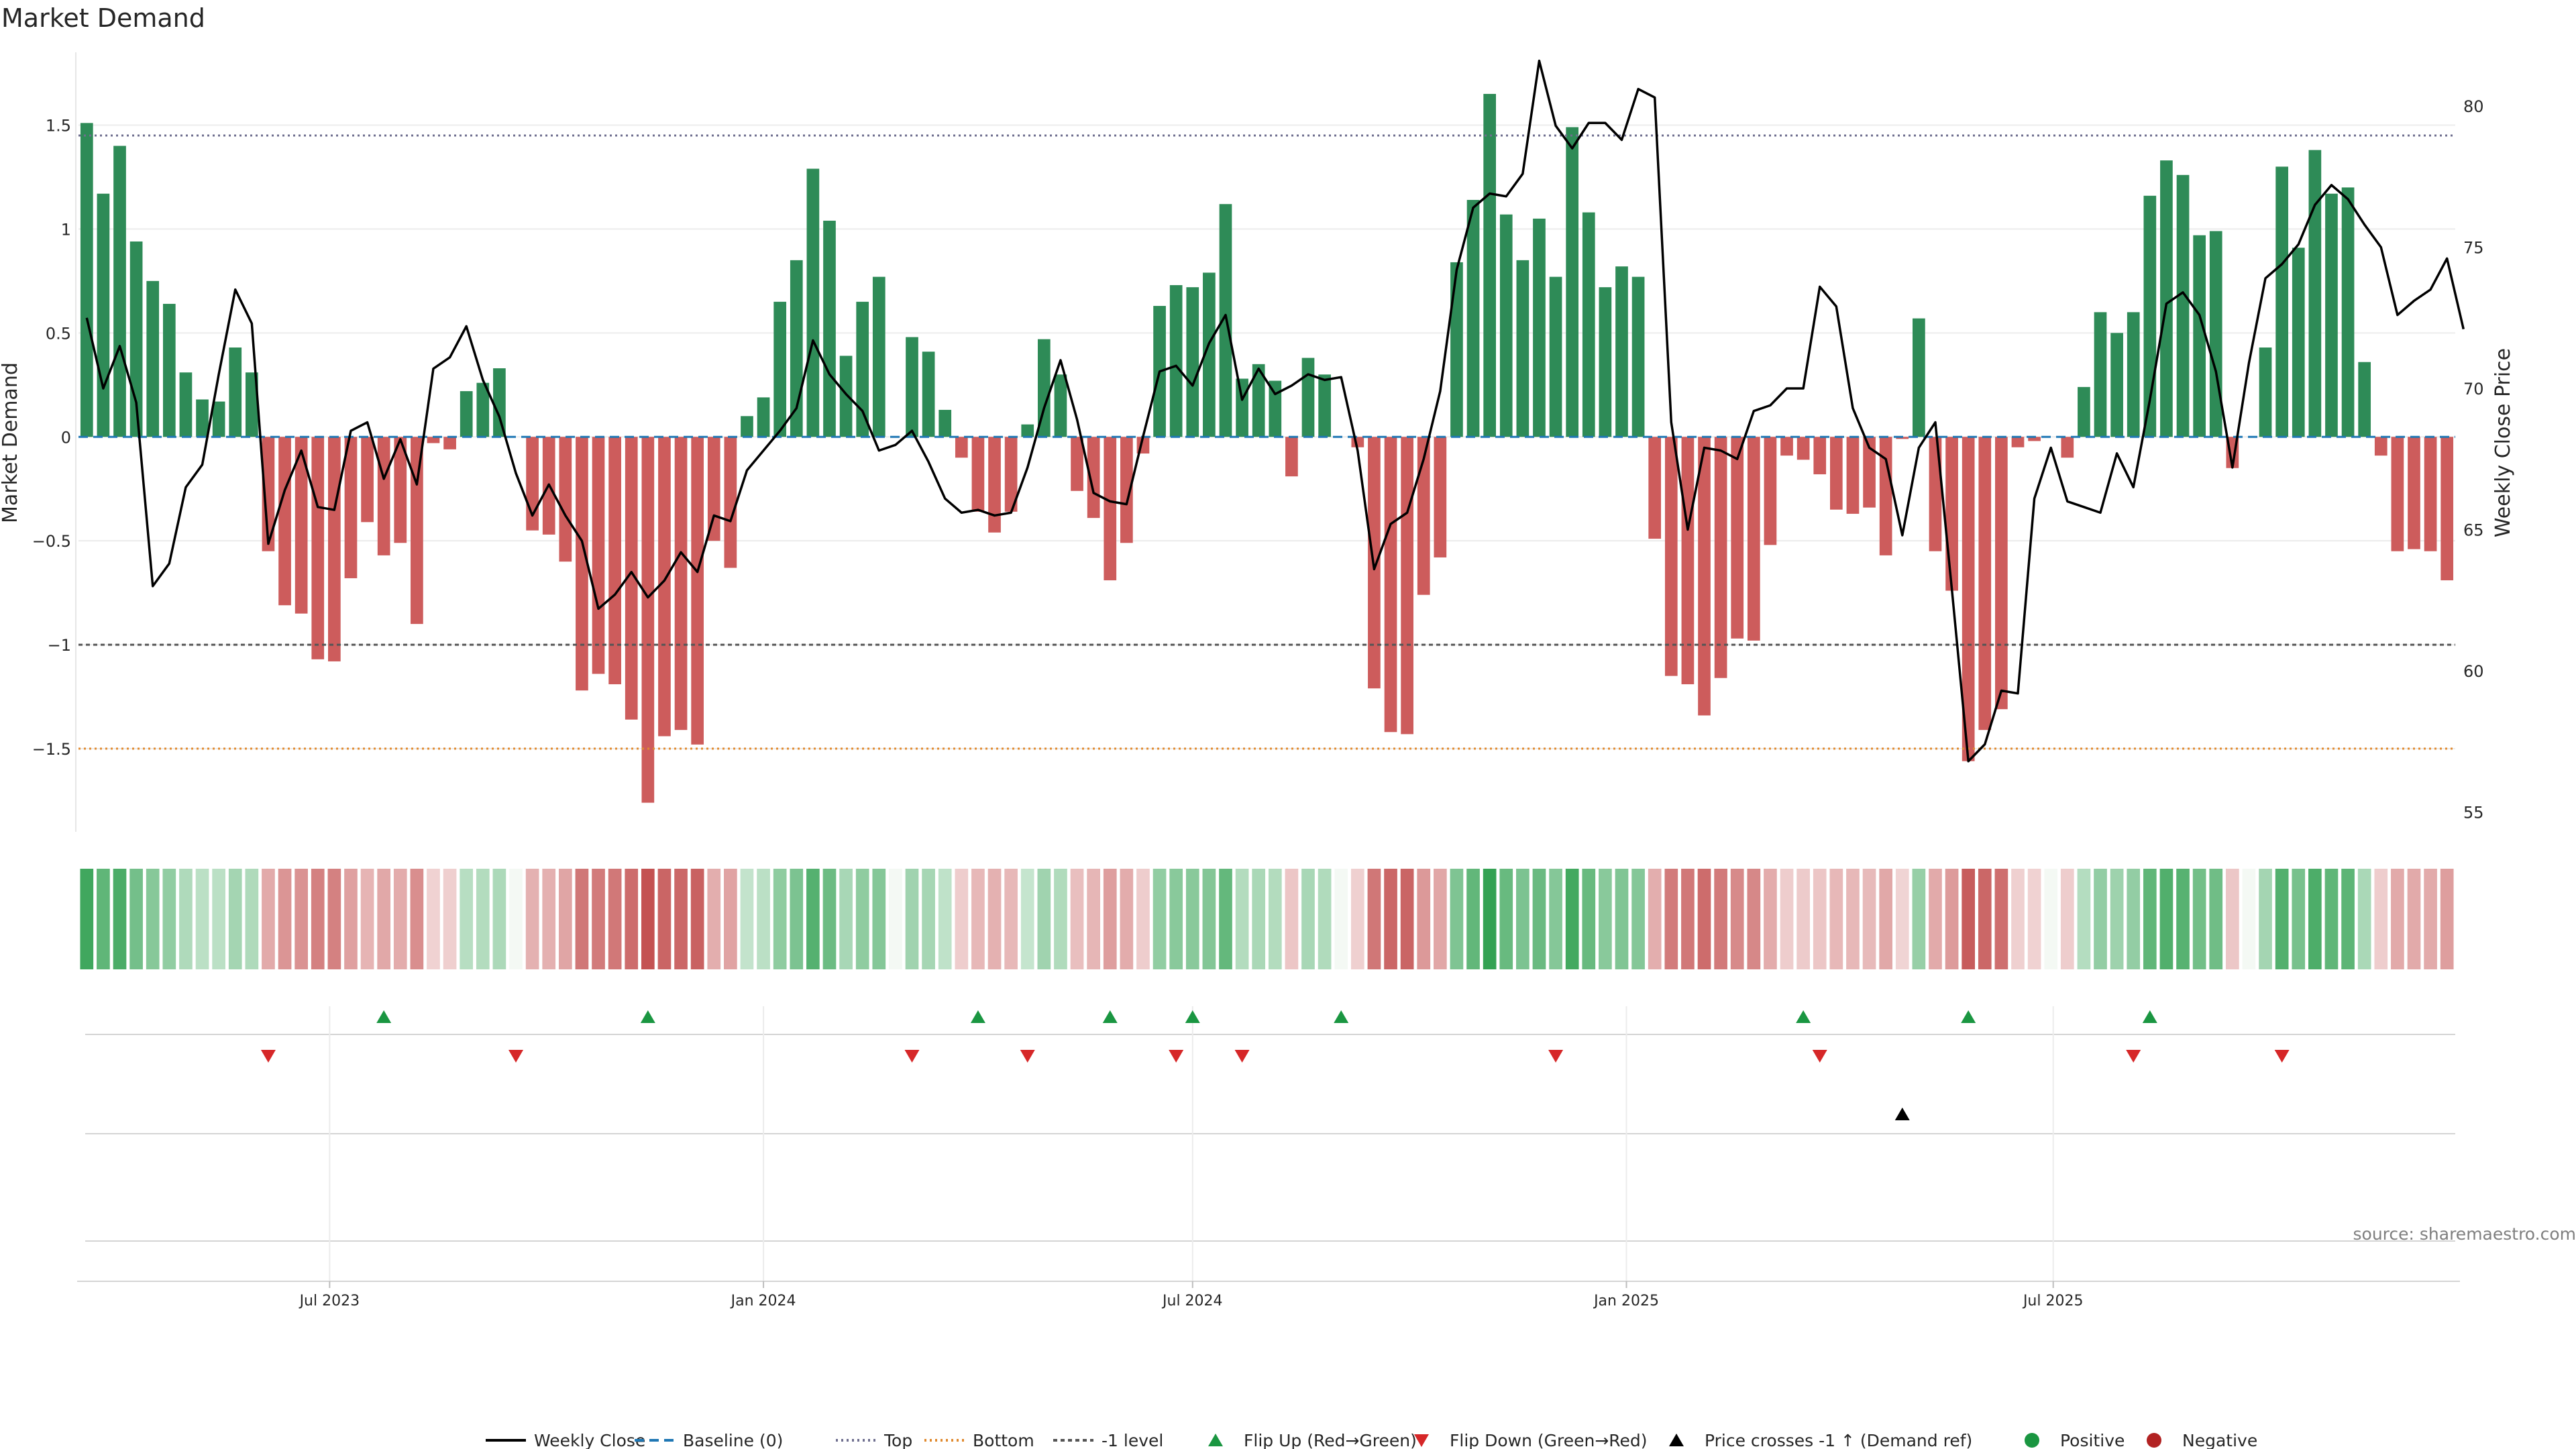 The image size is (2576, 1449). What do you see at coordinates (1192, 1301) in the screenshot?
I see `x-tick-label: Jul 2024` at bounding box center [1192, 1301].